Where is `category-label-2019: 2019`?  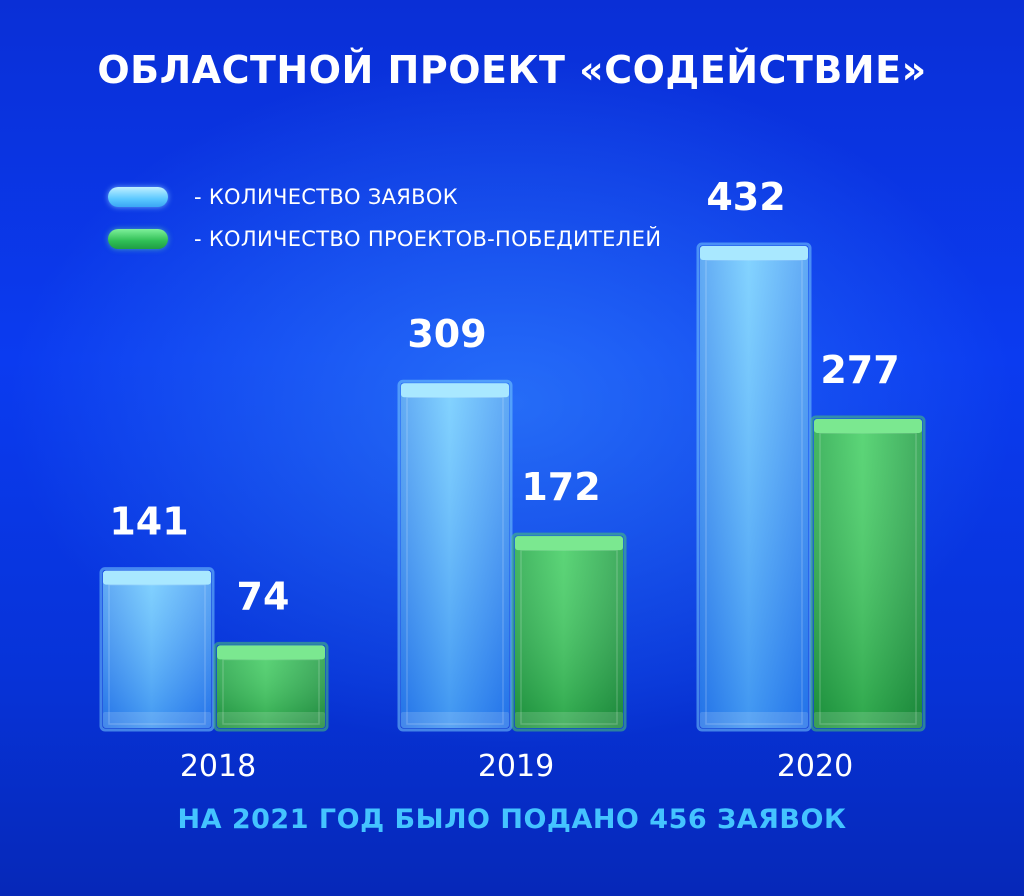 category-label-2019: 2019 is located at coordinates (516, 766).